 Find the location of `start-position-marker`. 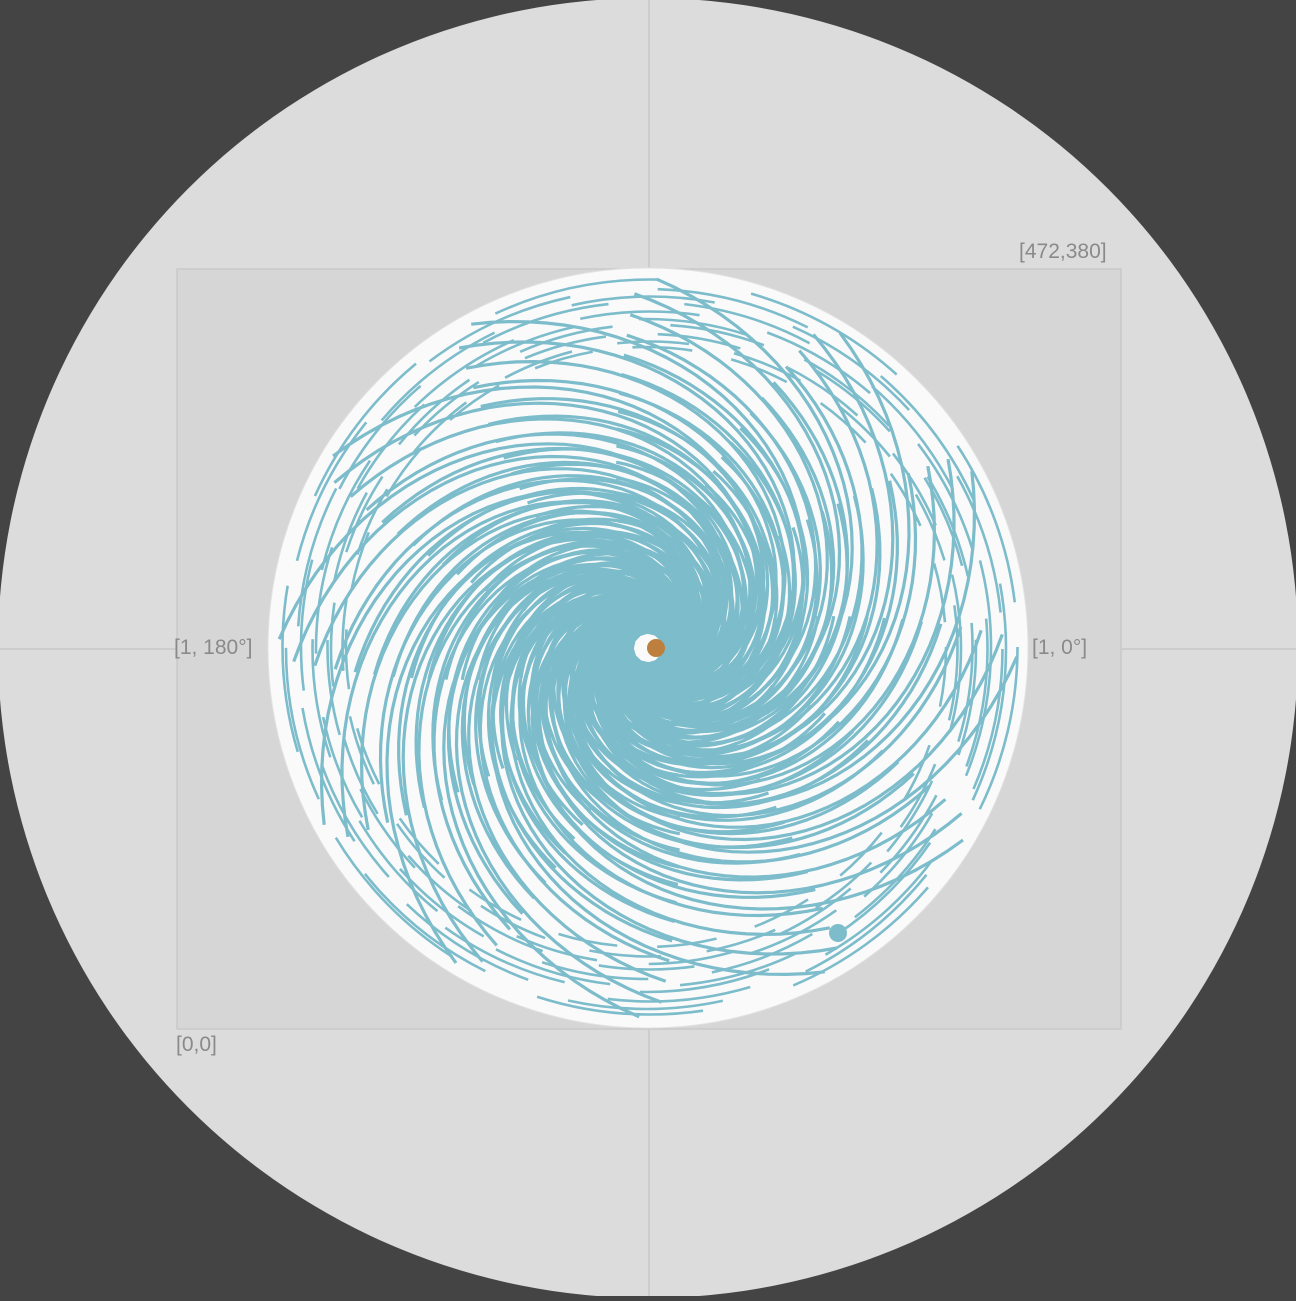

start-position-marker is located at coordinates (656, 648).